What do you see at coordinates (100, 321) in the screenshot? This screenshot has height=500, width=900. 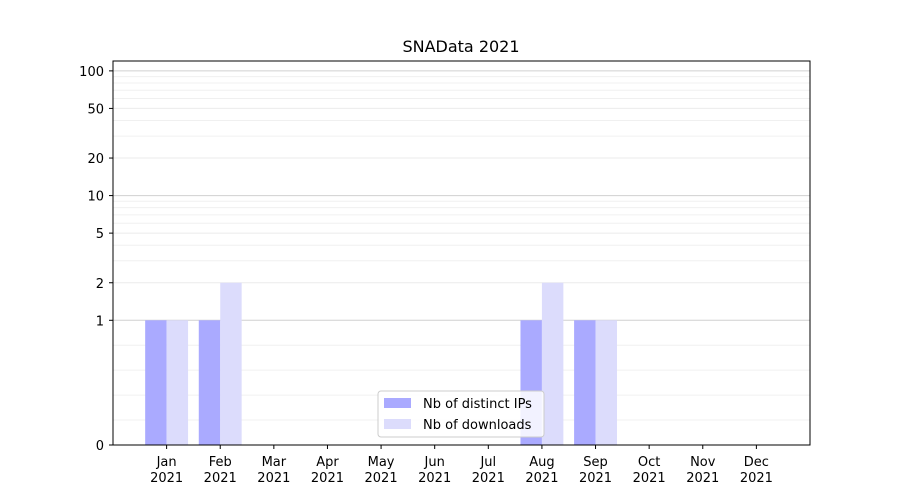 I see `y-tick-label: 1` at bounding box center [100, 321].